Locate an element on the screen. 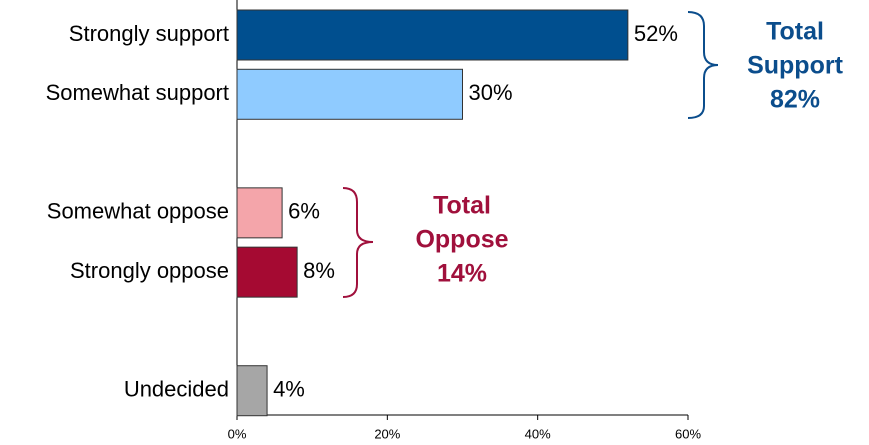 The height and width of the screenshot is (445, 869). category-label: Strongly support is located at coordinates (149, 33).